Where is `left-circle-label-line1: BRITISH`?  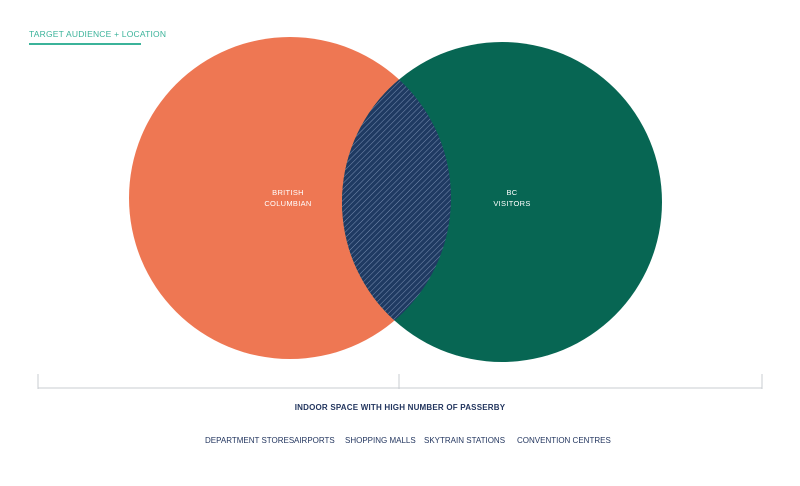
left-circle-label-line1: BRITISH is located at coordinates (288, 192).